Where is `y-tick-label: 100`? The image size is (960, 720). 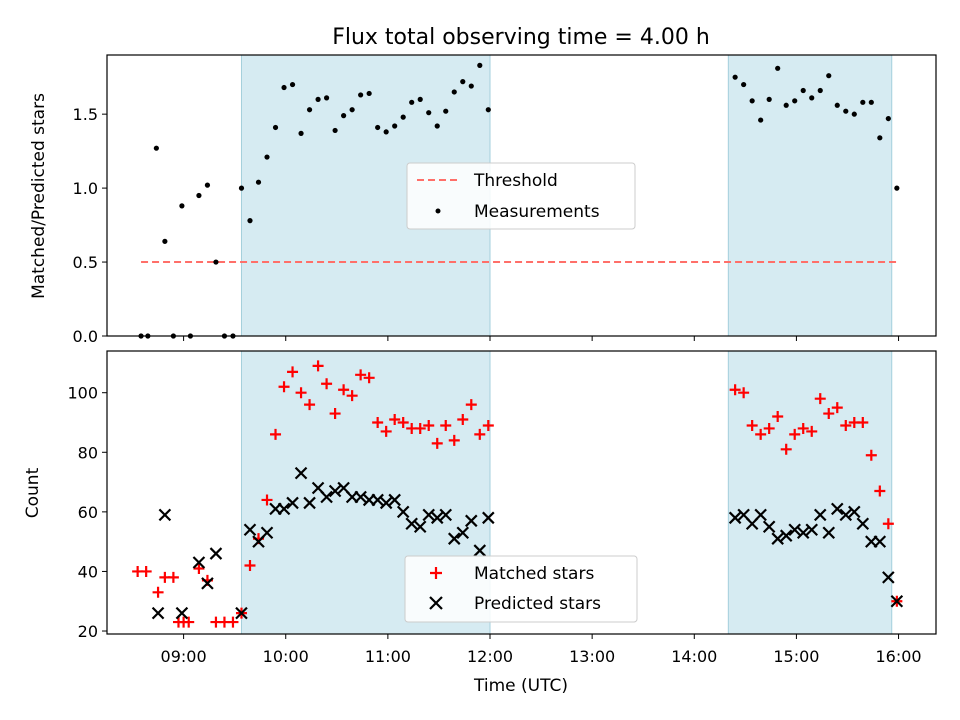
y-tick-label: 100 is located at coordinates (82, 393).